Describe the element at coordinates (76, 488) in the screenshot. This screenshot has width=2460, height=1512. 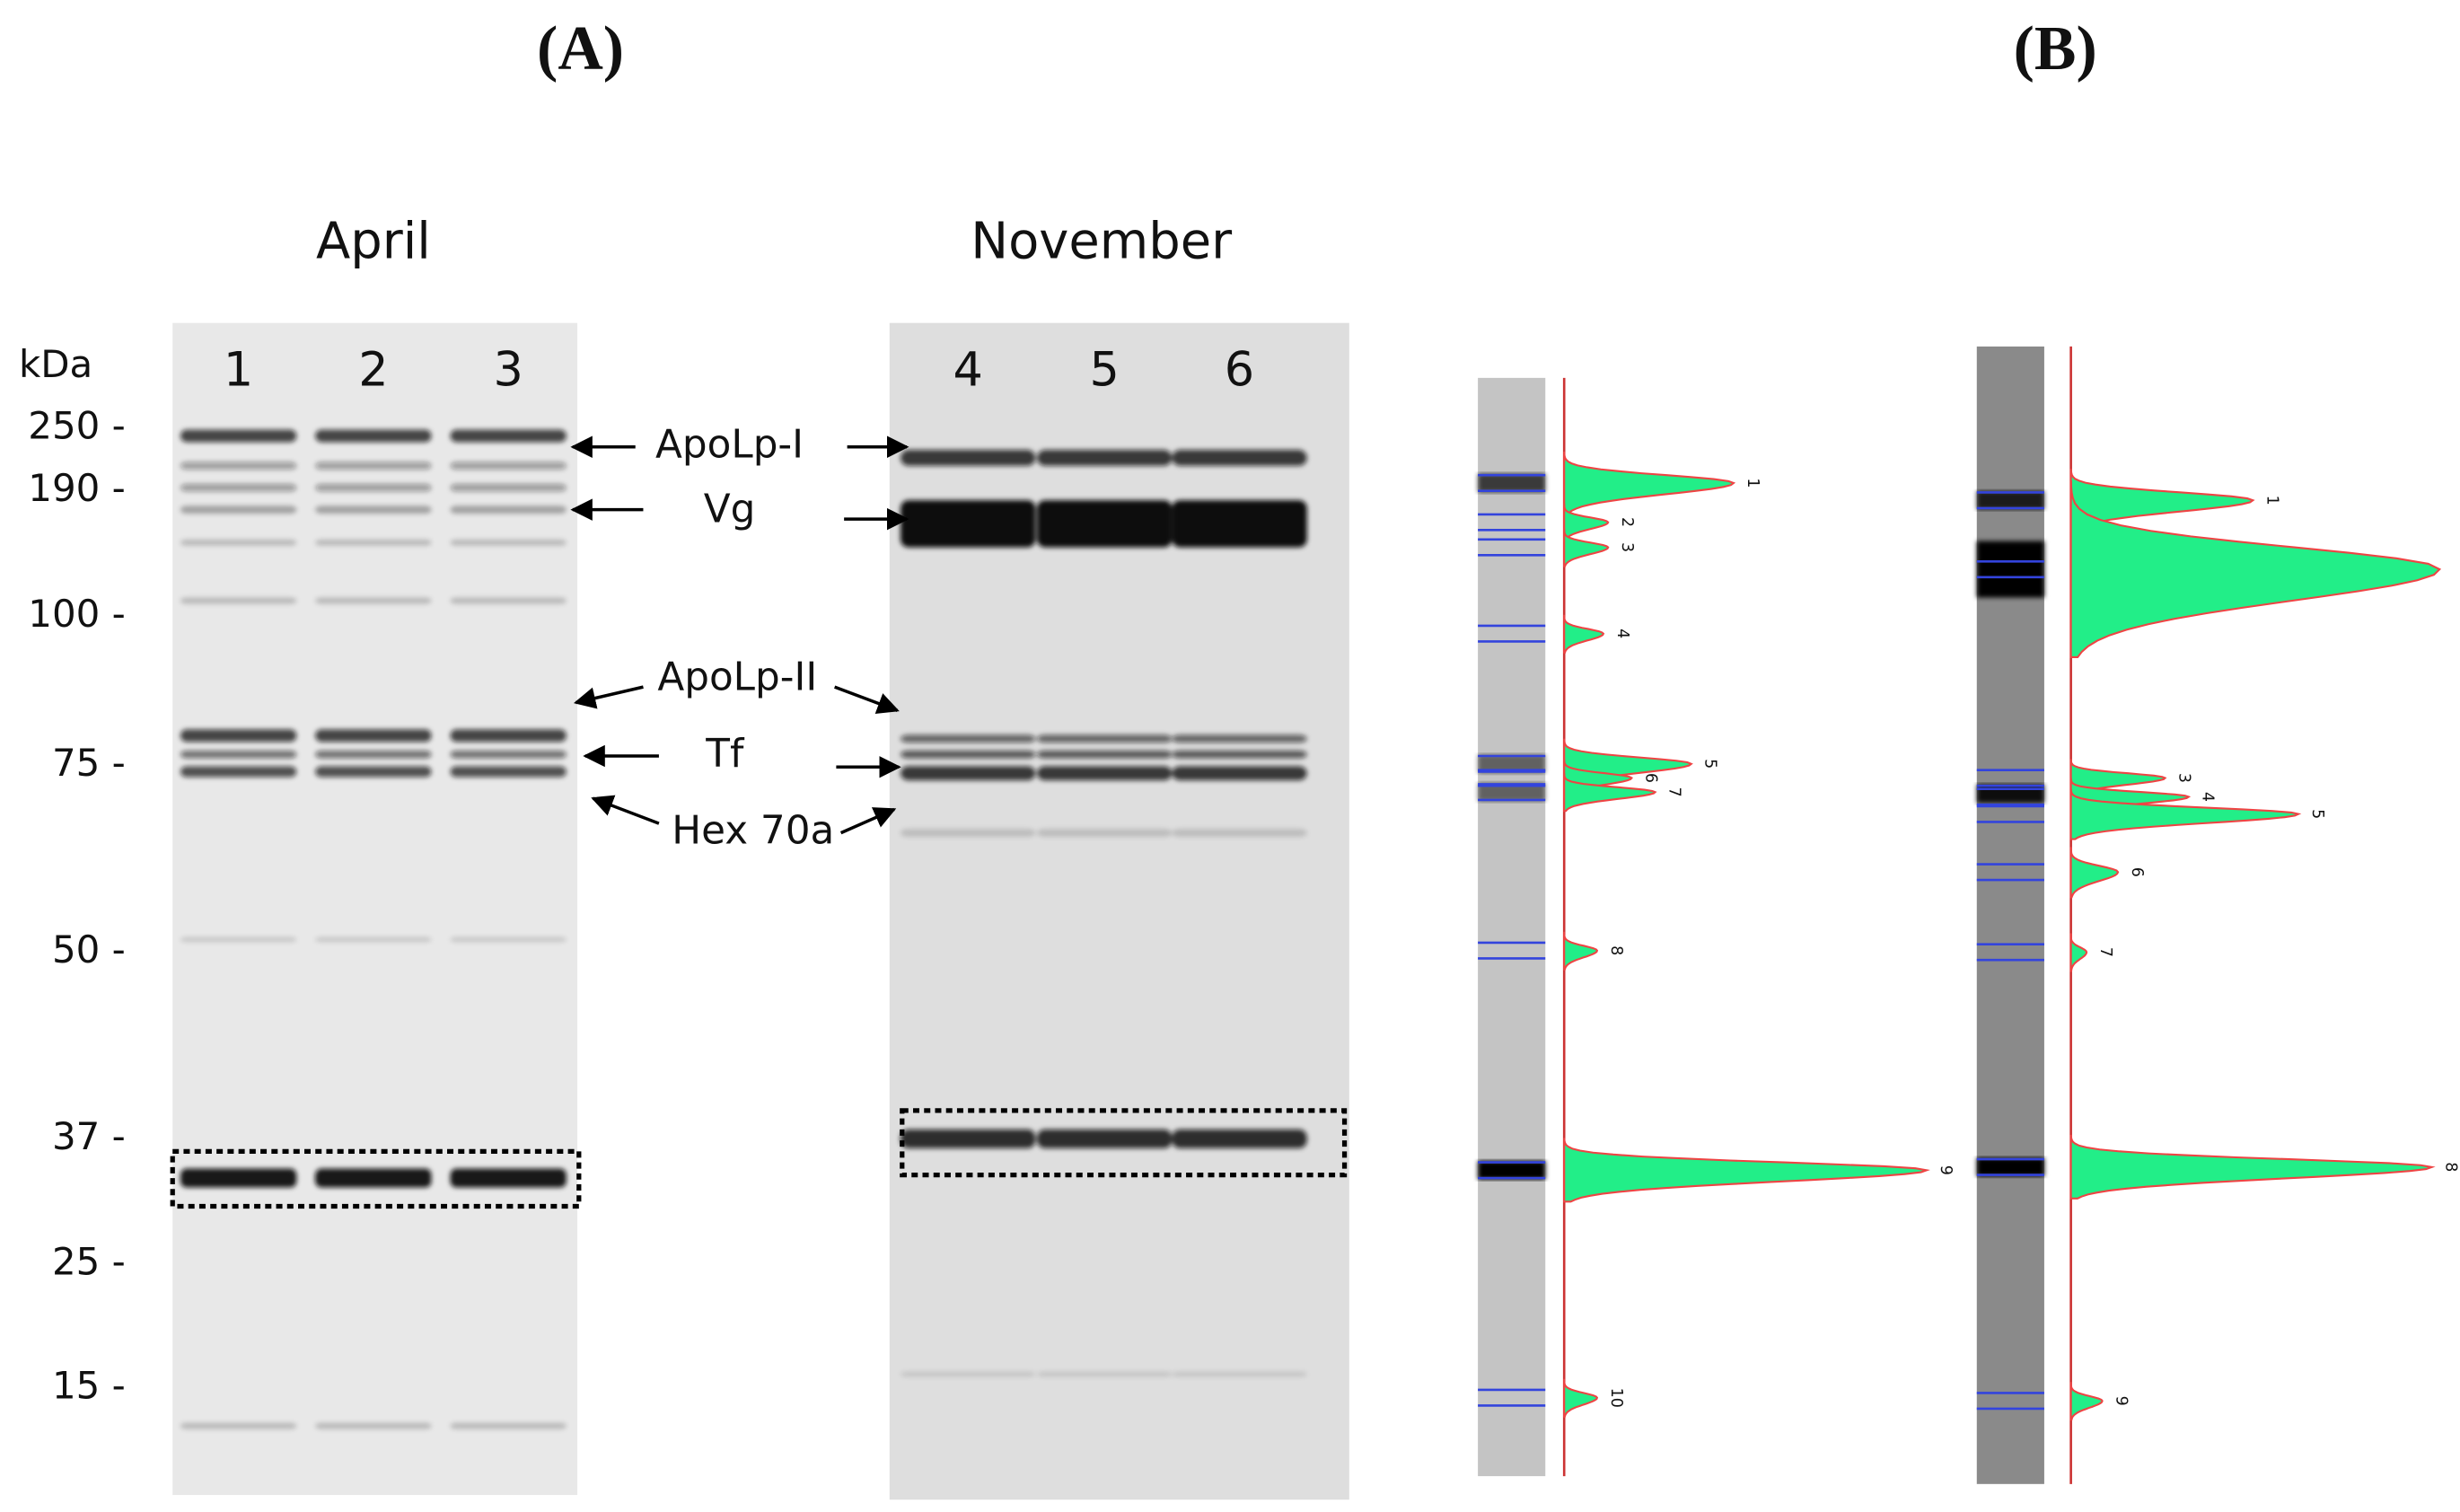
I see `marker-label: 190 -` at that location.